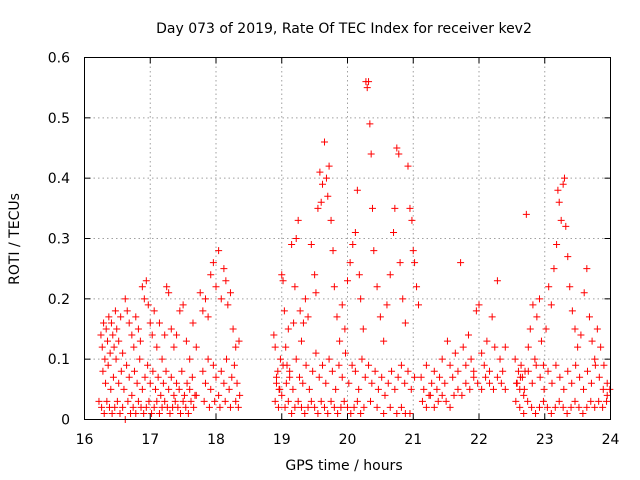 This screenshot has height=480, width=640. What do you see at coordinates (59, 240) in the screenshot?
I see `y-tick-labels: 0 0.1 0.2 0.3 0.4 0.5 0.6` at bounding box center [59, 240].